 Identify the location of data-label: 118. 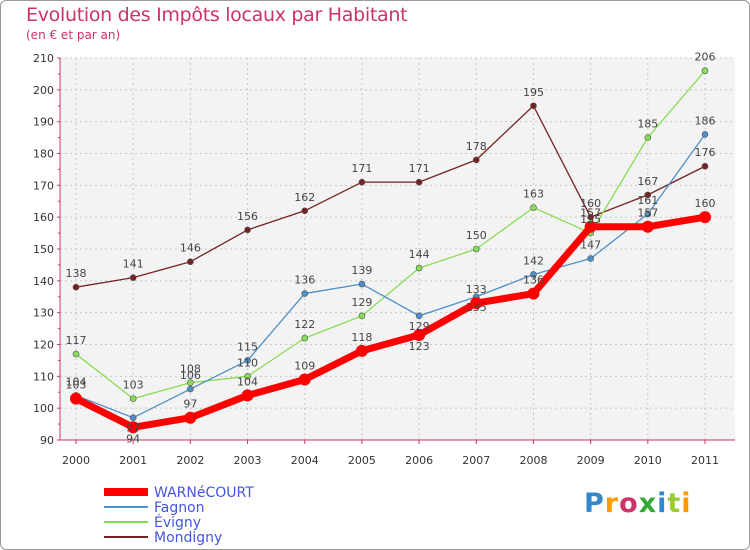
(361, 337).